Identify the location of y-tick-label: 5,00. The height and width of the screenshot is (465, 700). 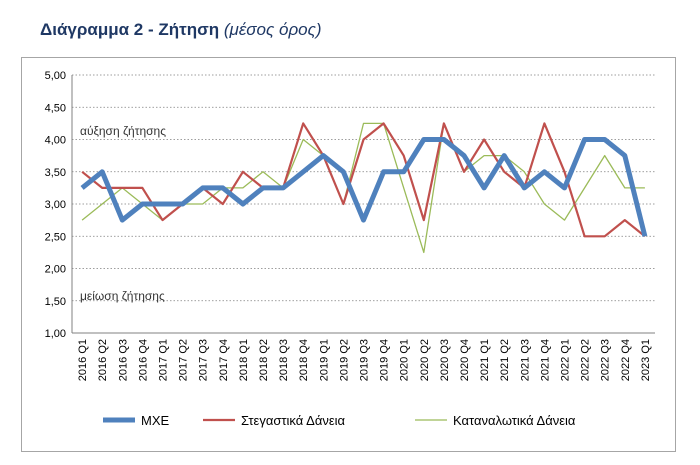
(55, 76).